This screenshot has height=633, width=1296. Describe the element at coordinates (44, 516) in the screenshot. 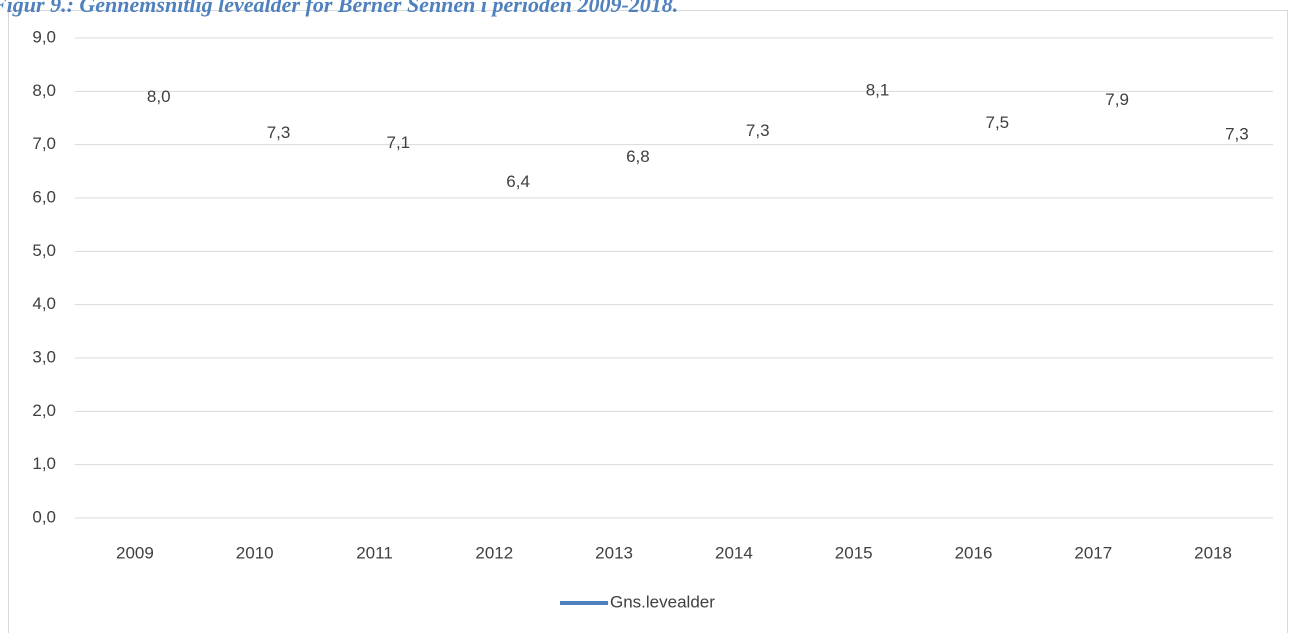

I see `y-tick-label: 0,0` at that location.